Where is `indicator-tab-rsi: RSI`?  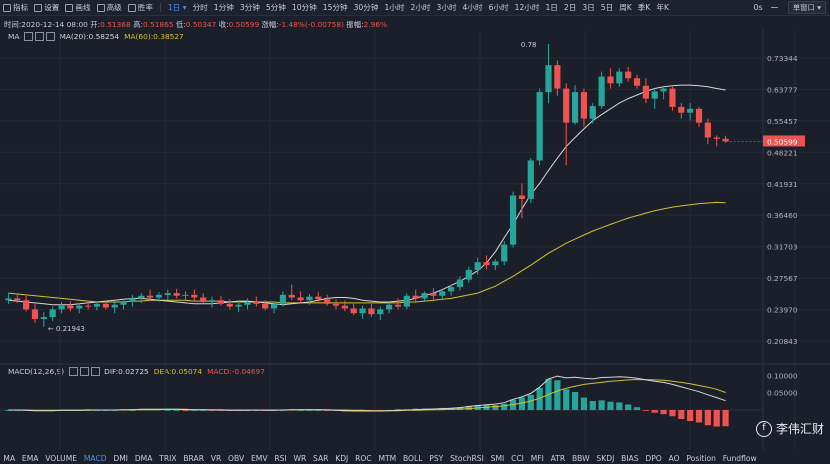
indicator-tab-rsi: RSI is located at coordinates (280, 458).